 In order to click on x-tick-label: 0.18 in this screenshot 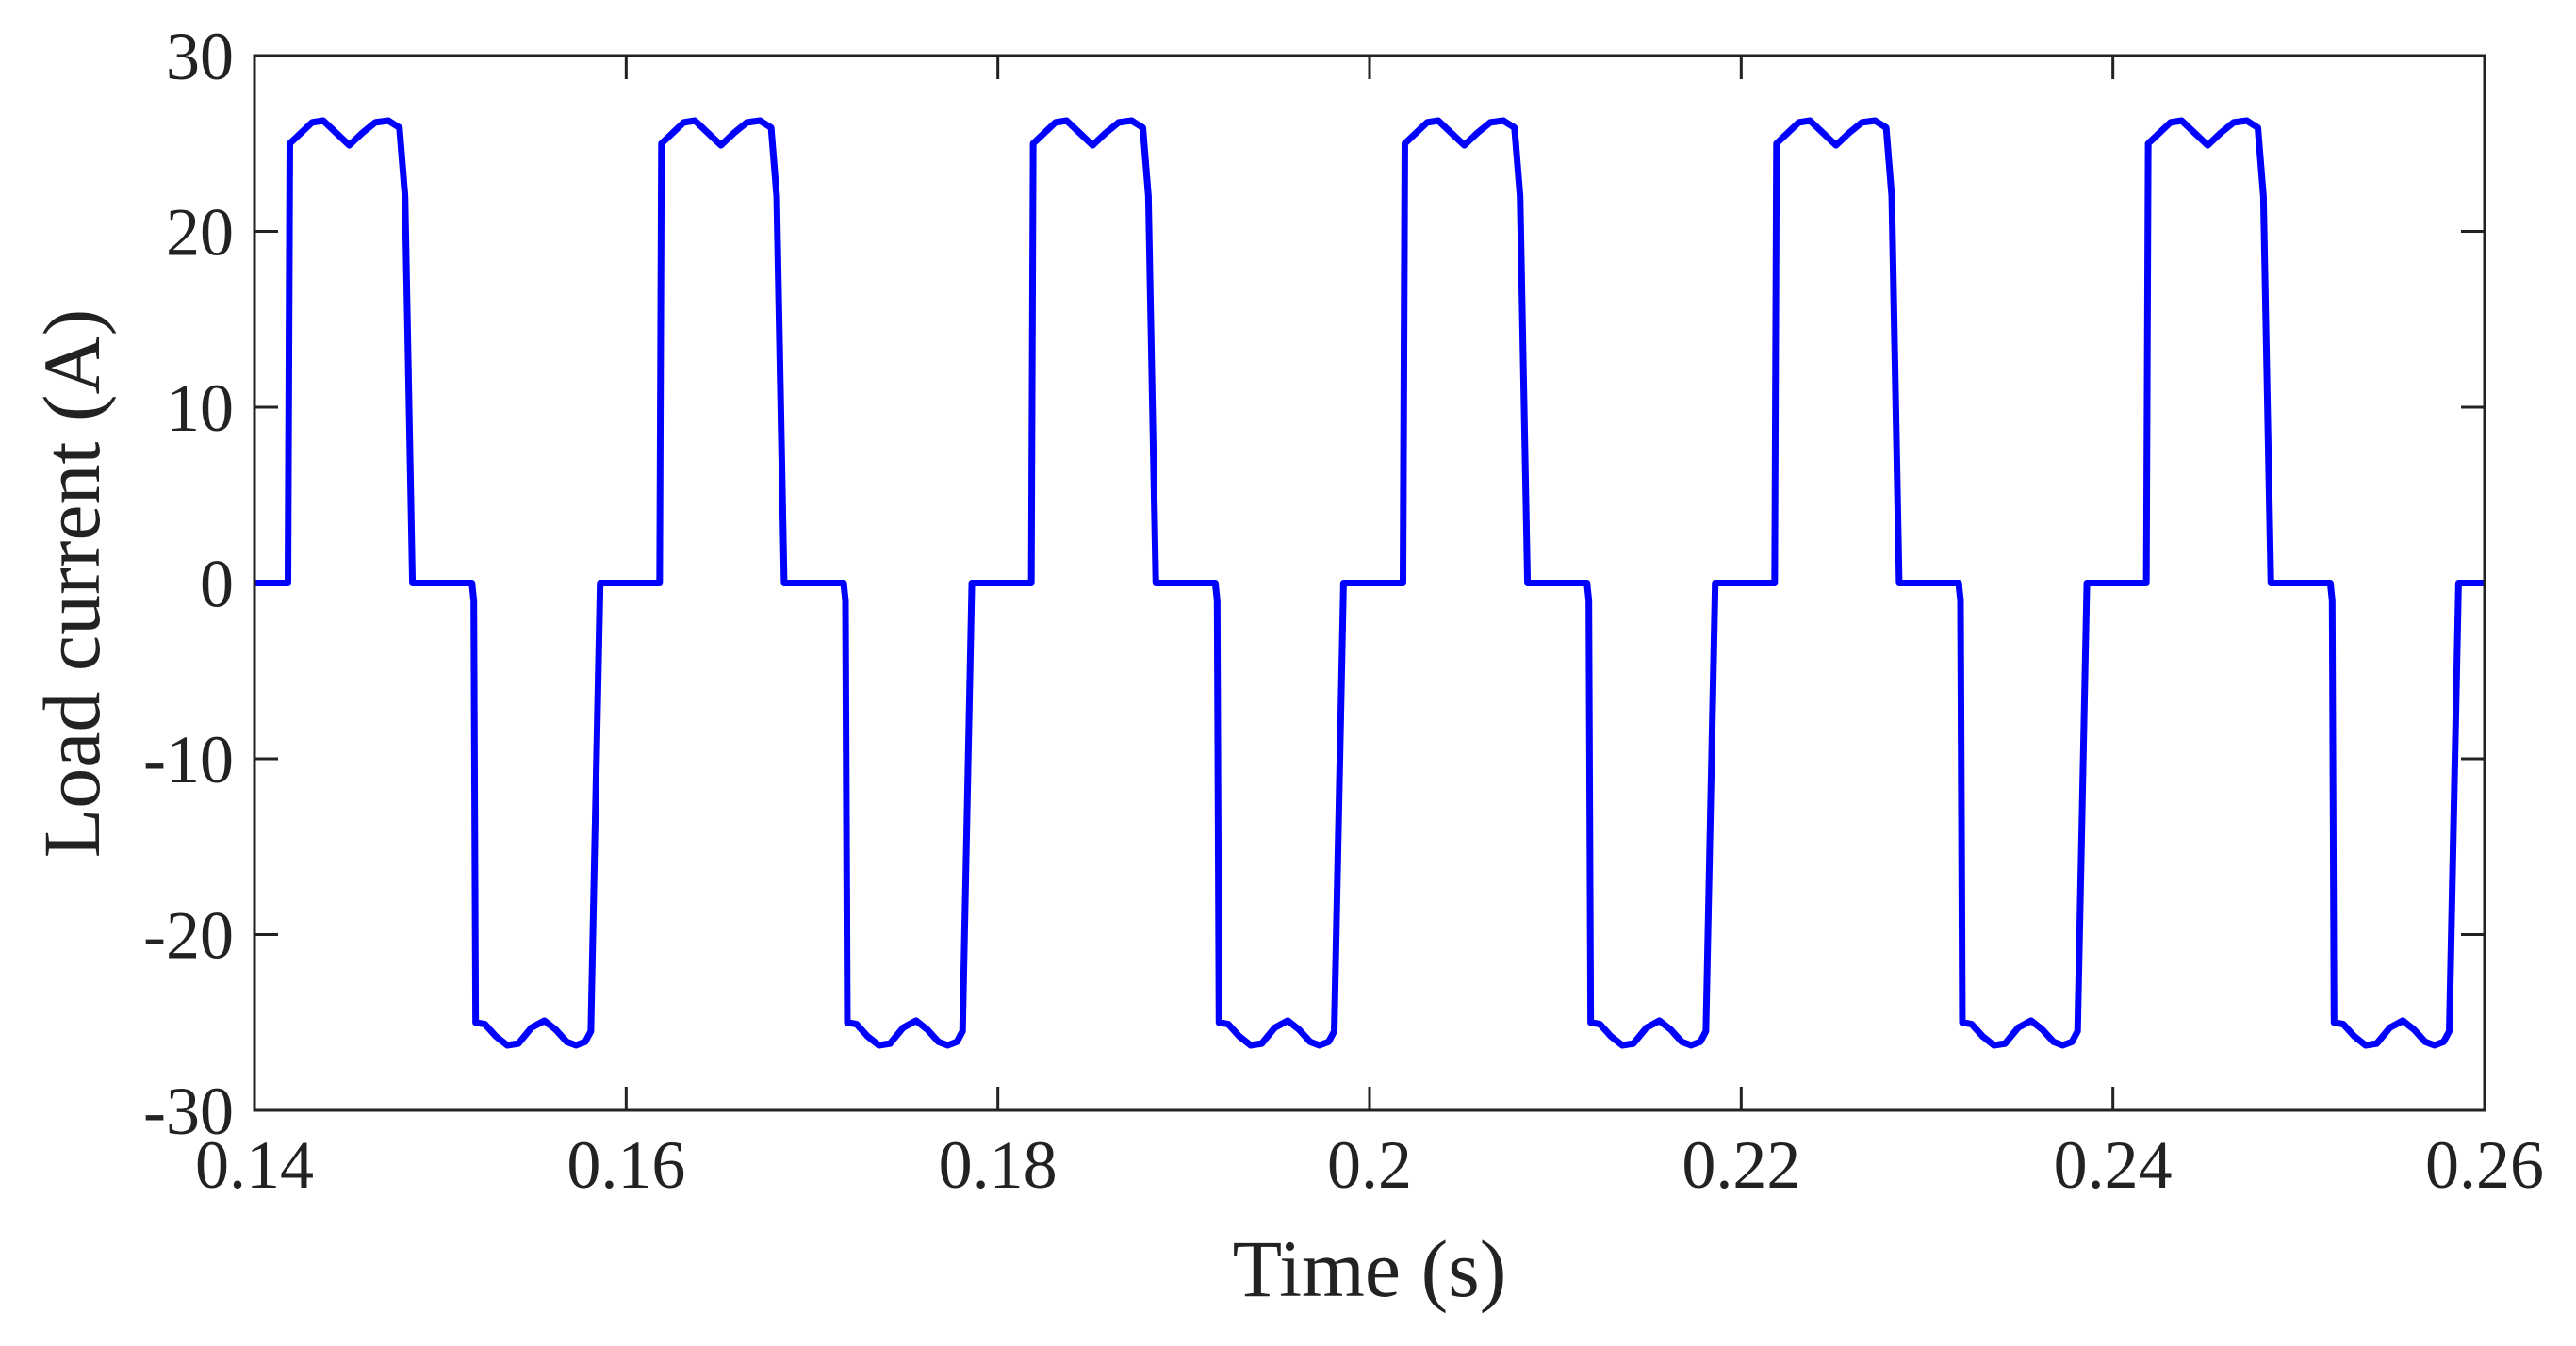, I will do `click(998, 1165)`.